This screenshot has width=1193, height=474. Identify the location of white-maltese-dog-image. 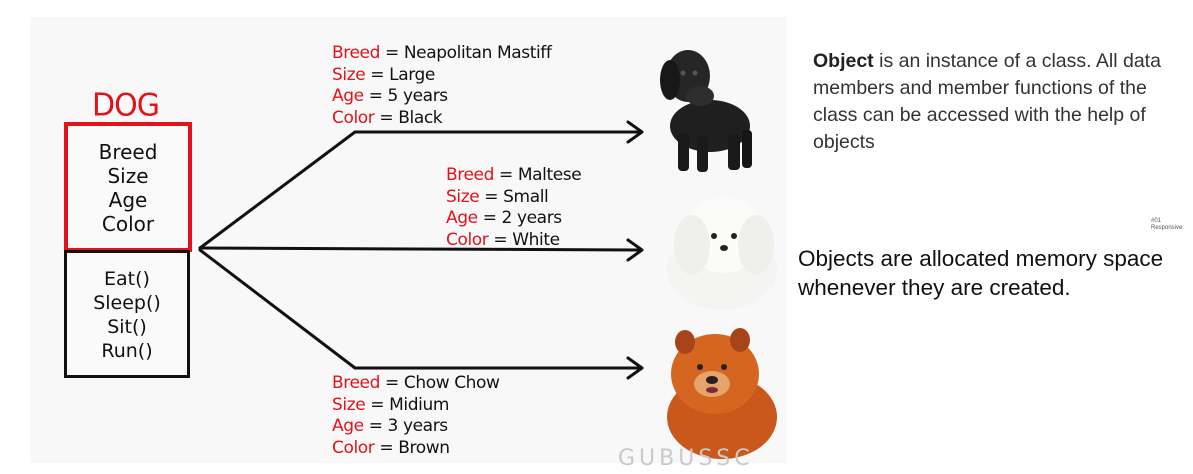
(722, 253).